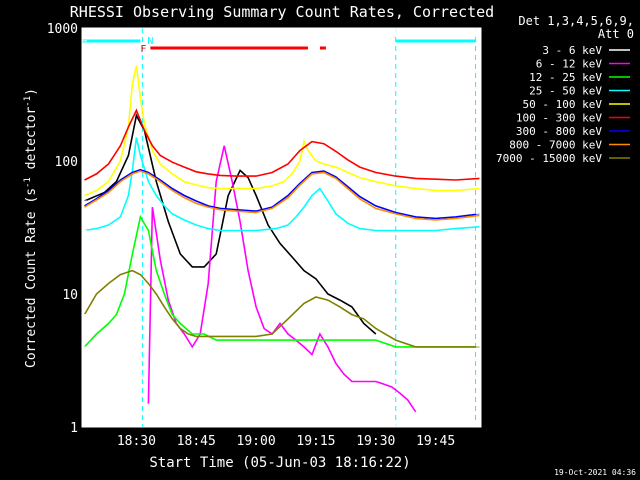 The height and width of the screenshot is (480, 640). What do you see at coordinates (150, 41) in the screenshot?
I see `night-flag-label: N` at bounding box center [150, 41].